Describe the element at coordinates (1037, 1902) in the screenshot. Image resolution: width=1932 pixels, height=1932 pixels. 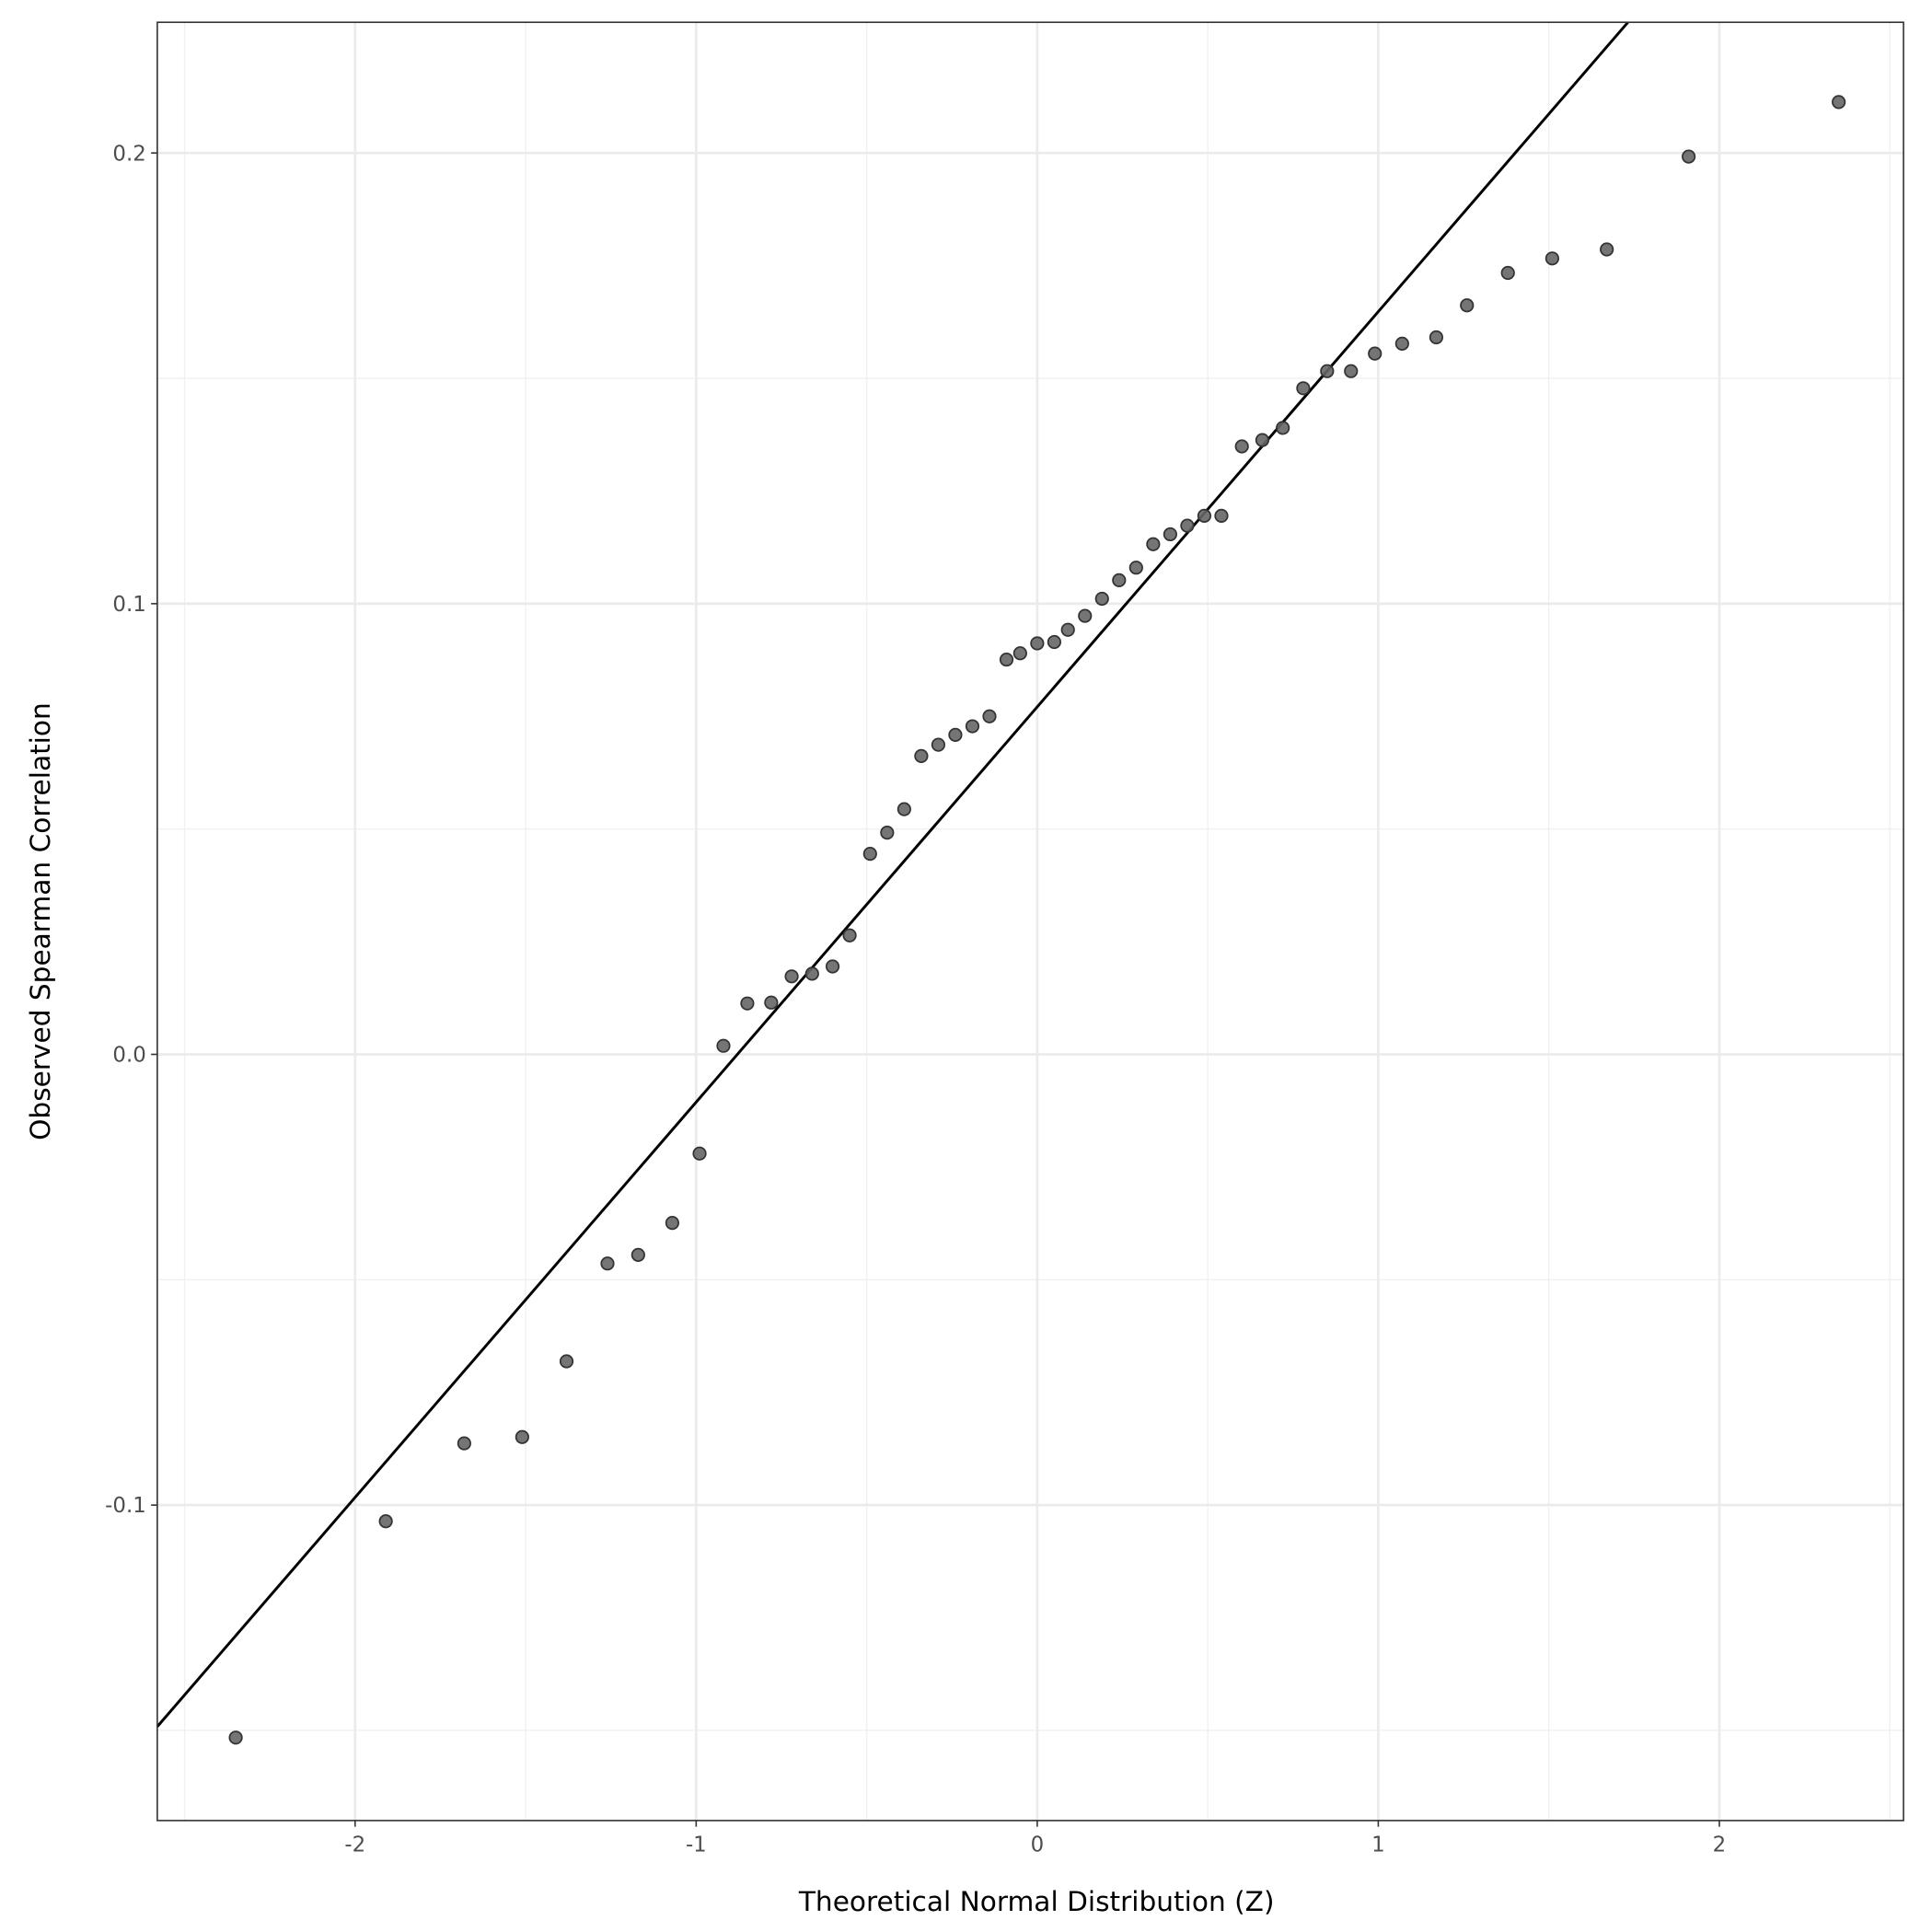
I see `x-axis-title: Theoretical Normal Distribution (Z)` at that location.